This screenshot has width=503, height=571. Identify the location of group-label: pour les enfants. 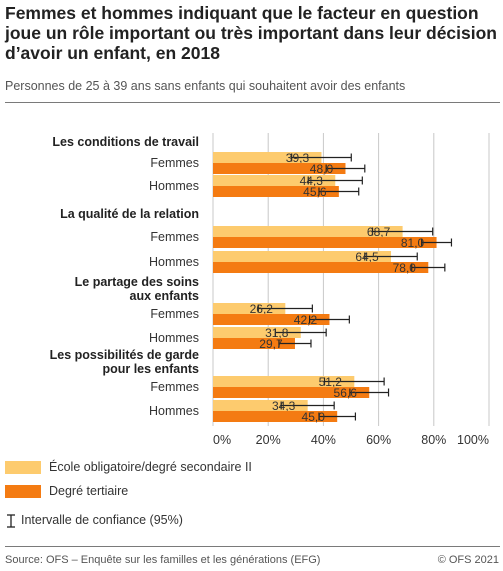
(150, 369).